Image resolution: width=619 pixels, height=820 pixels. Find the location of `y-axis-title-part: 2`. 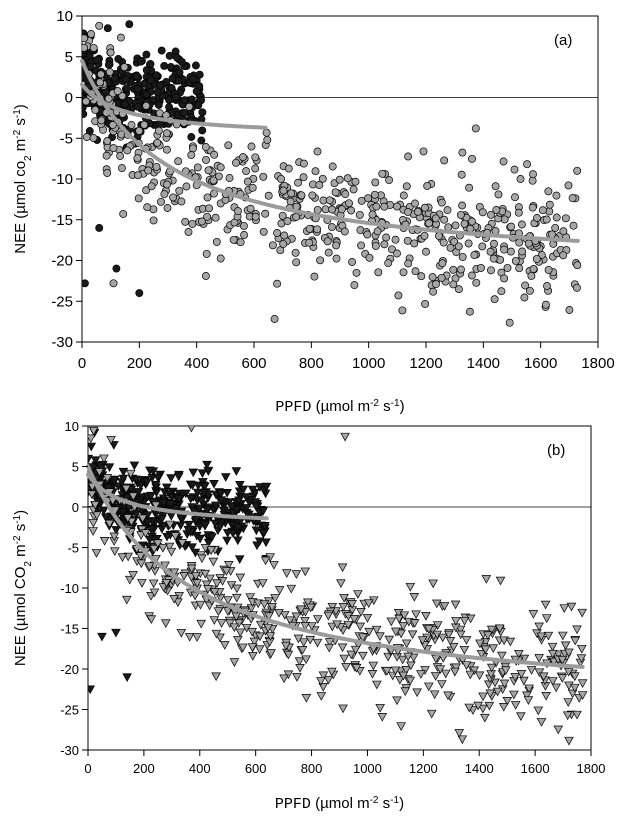

y-axis-title-part: 2 is located at coordinates (28, 158).